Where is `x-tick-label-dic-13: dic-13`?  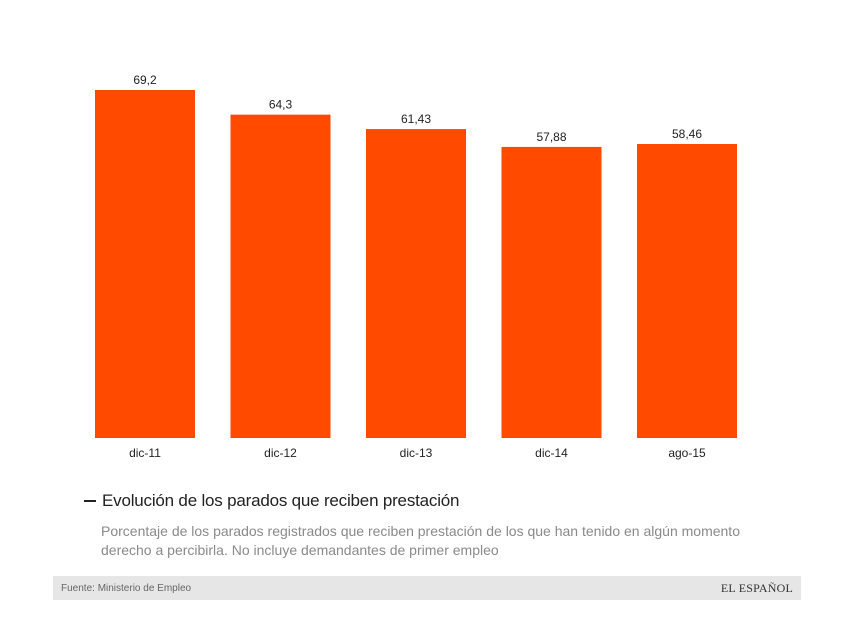
x-tick-label-dic-13: dic-13 is located at coordinates (416, 453).